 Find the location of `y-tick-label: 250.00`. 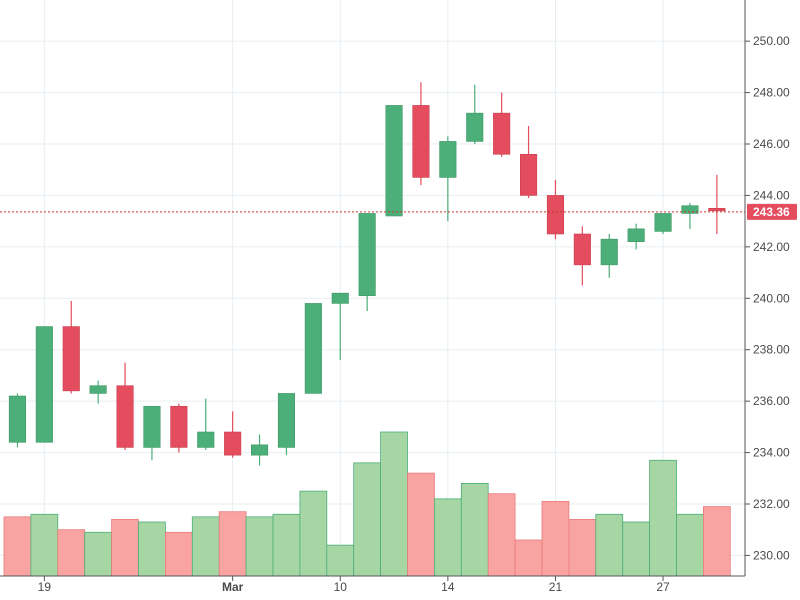

y-tick-label: 250.00 is located at coordinates (771, 41).